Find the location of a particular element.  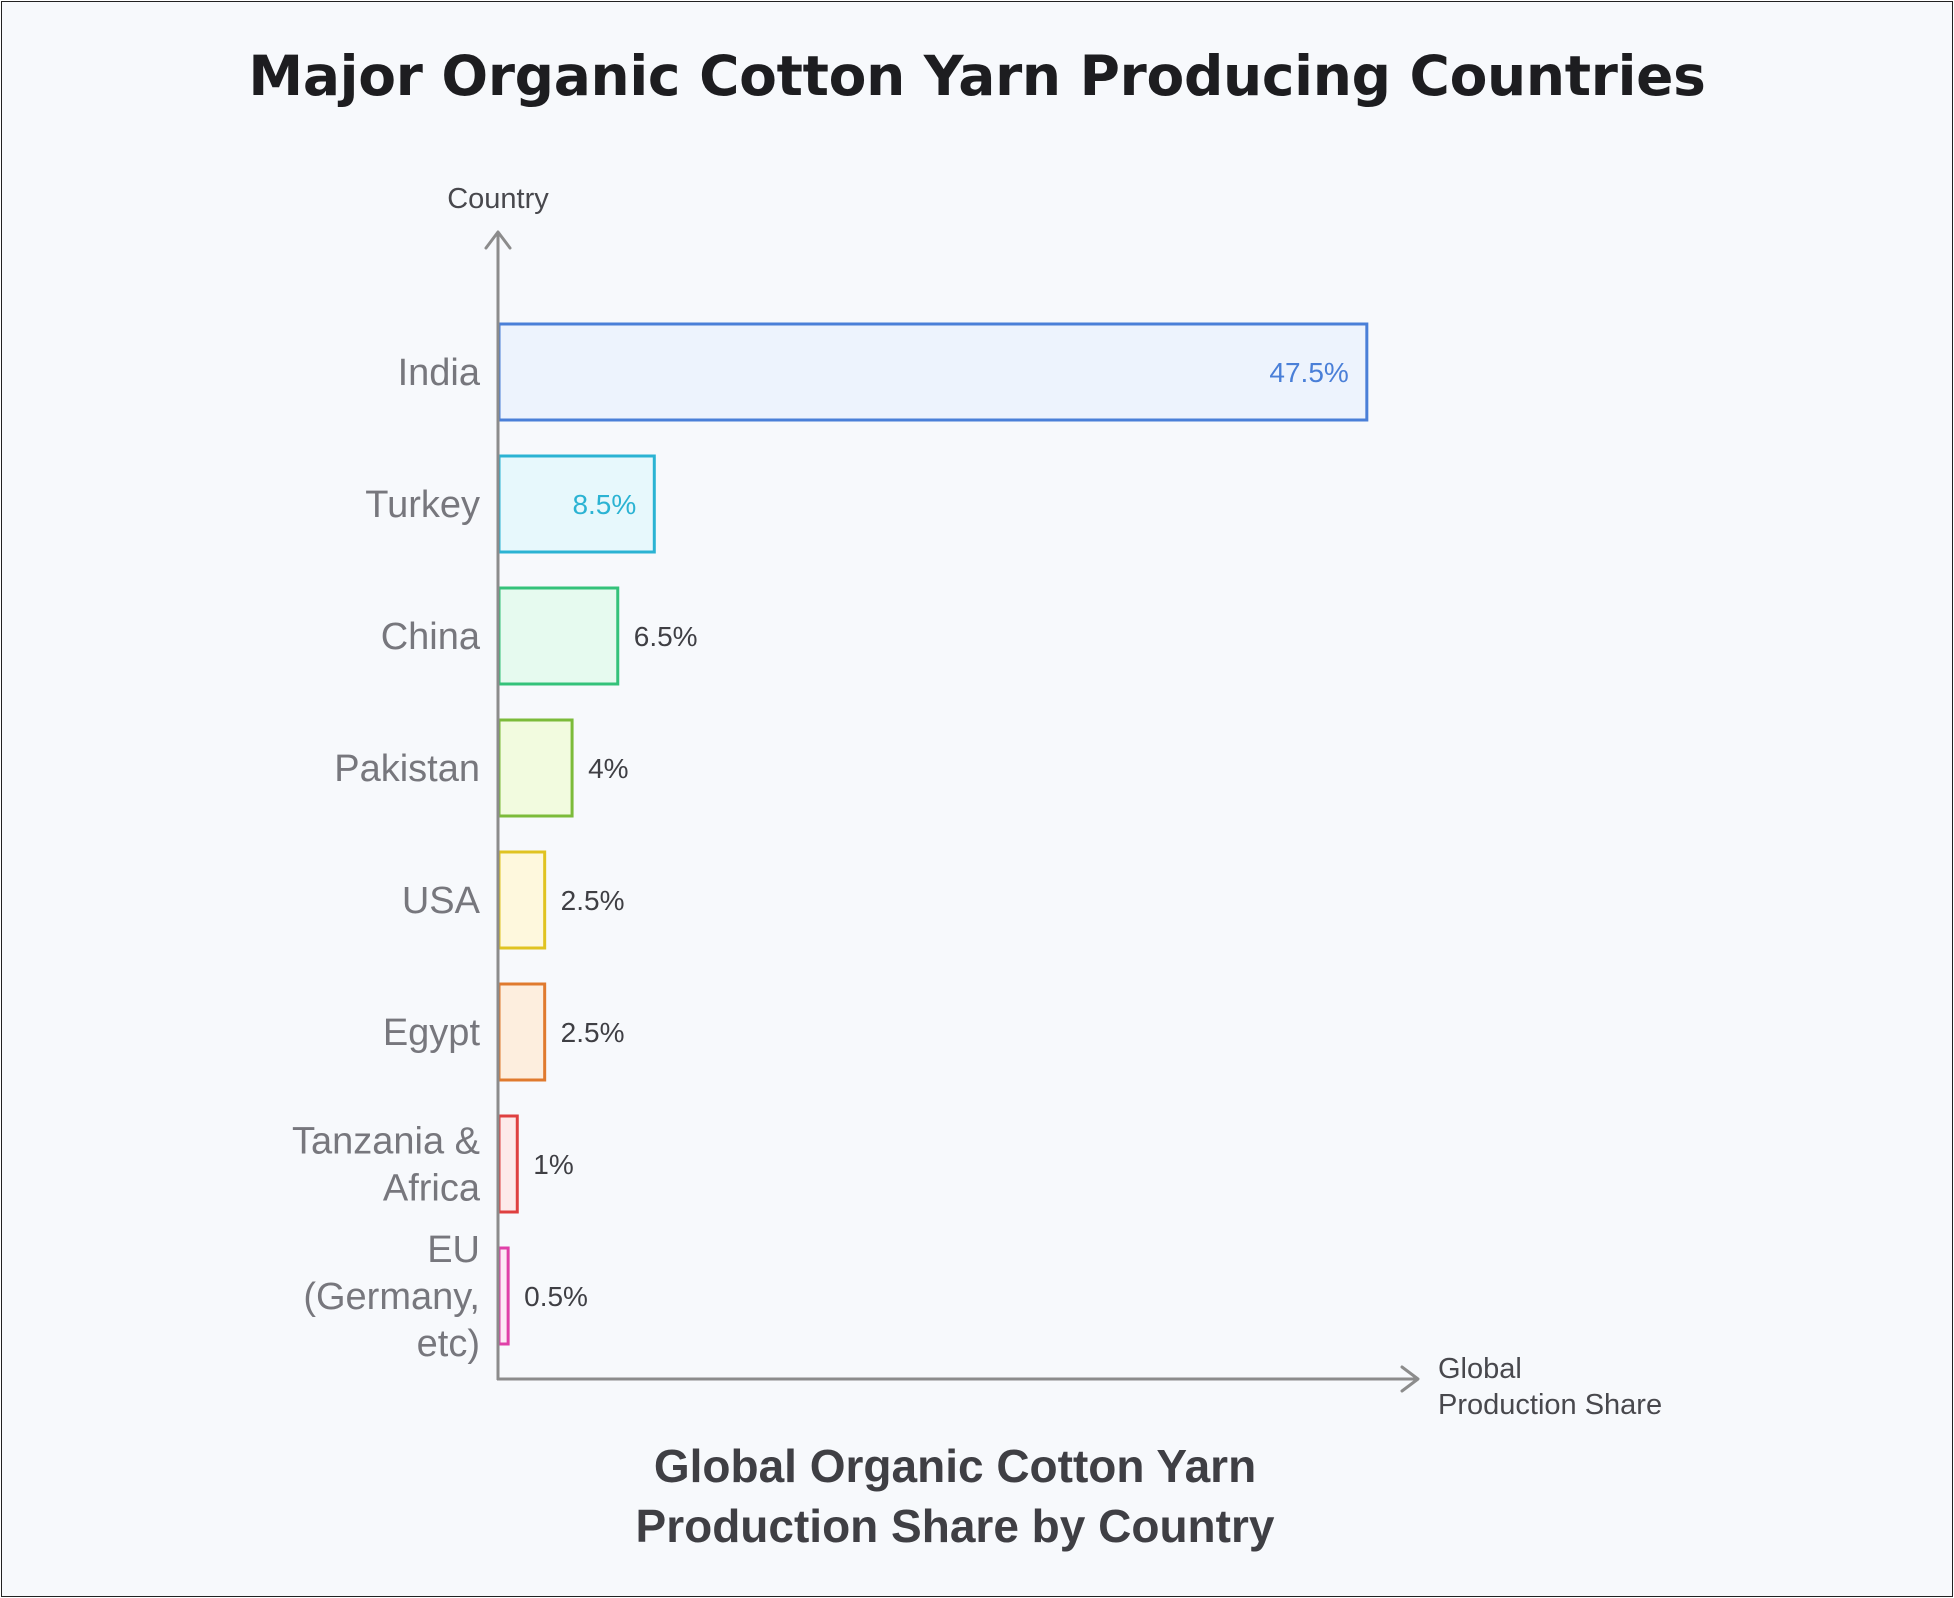

x-axis-arrow-icon is located at coordinates (1410, 1379).